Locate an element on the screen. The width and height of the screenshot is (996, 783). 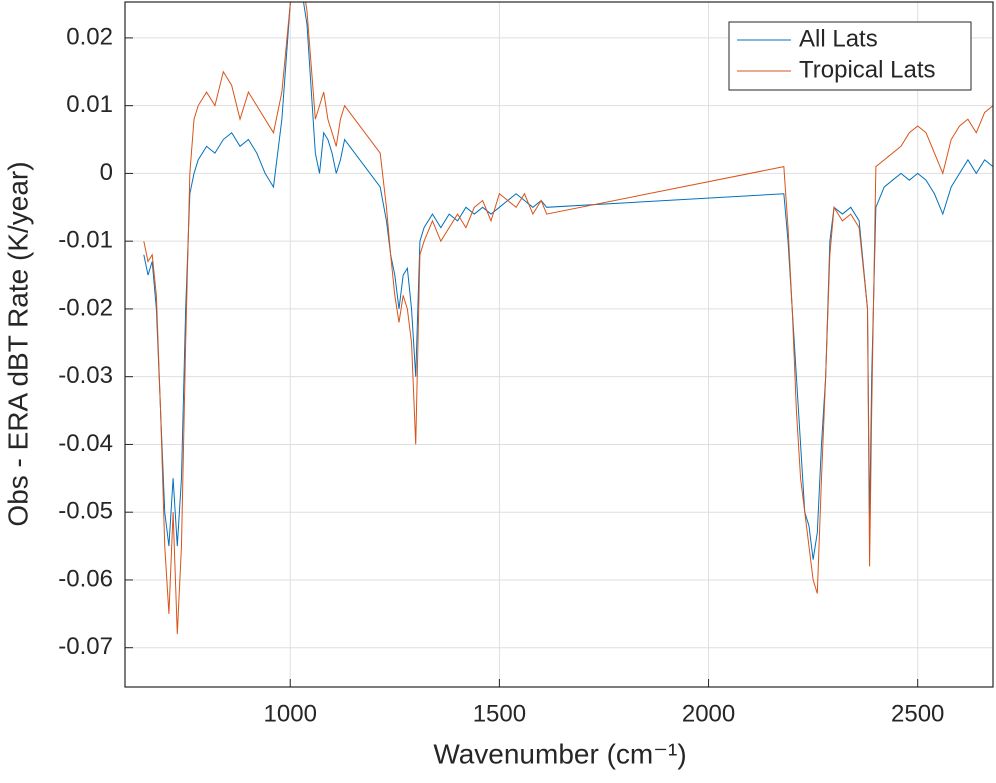
y-tick-label: -0.03 is located at coordinates (85, 375).